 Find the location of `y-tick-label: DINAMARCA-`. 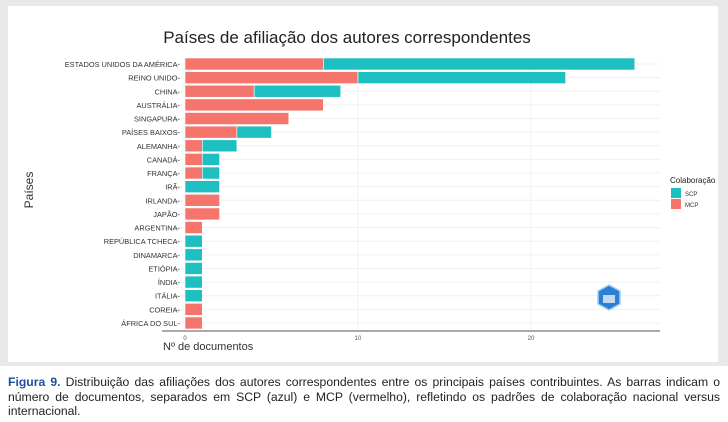

y-tick-label: DINAMARCA- is located at coordinates (156, 255).